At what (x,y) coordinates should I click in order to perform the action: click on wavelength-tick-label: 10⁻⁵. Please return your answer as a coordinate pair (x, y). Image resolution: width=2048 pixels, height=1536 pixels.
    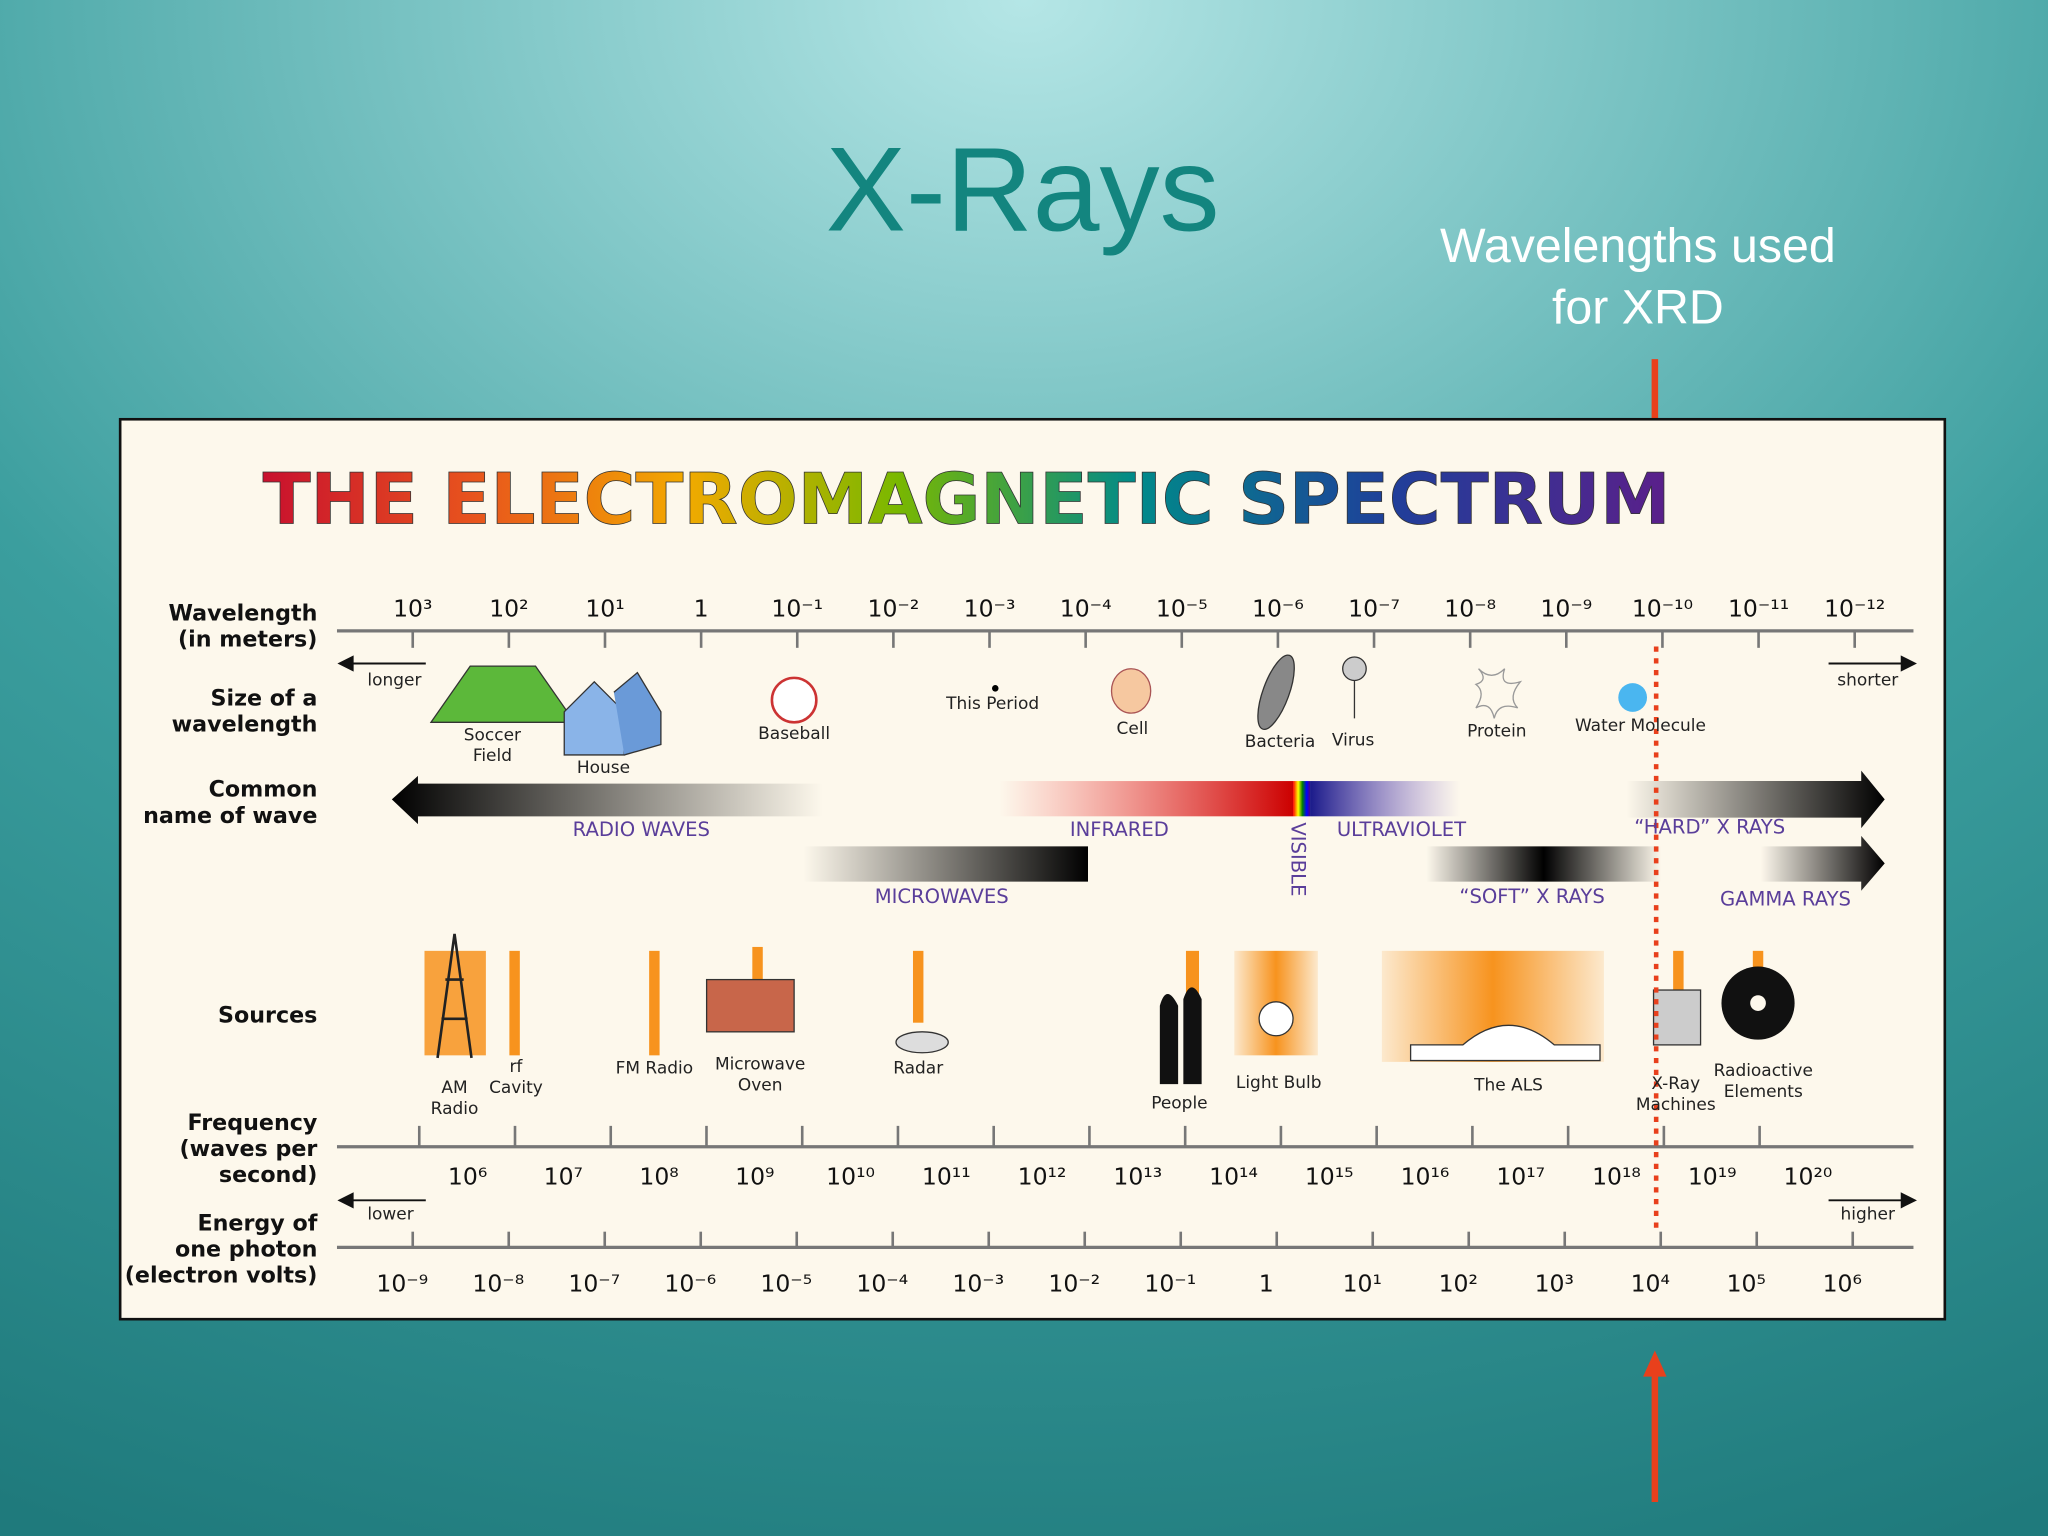
    Looking at the image, I should click on (1182, 608).